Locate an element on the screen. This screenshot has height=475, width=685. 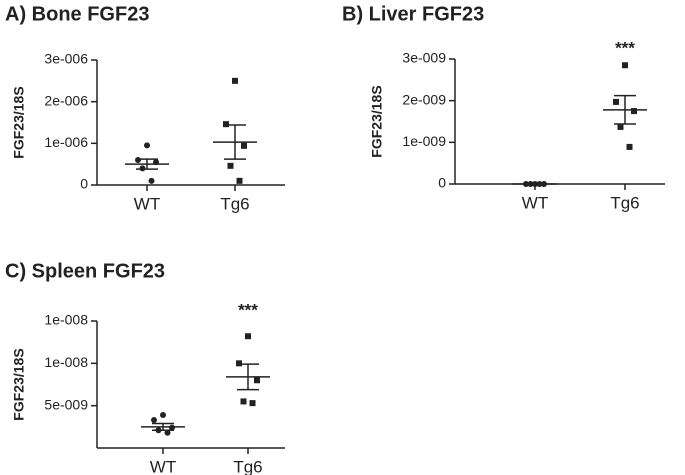
y-tick-label: 1e-009 is located at coordinates (424, 141).